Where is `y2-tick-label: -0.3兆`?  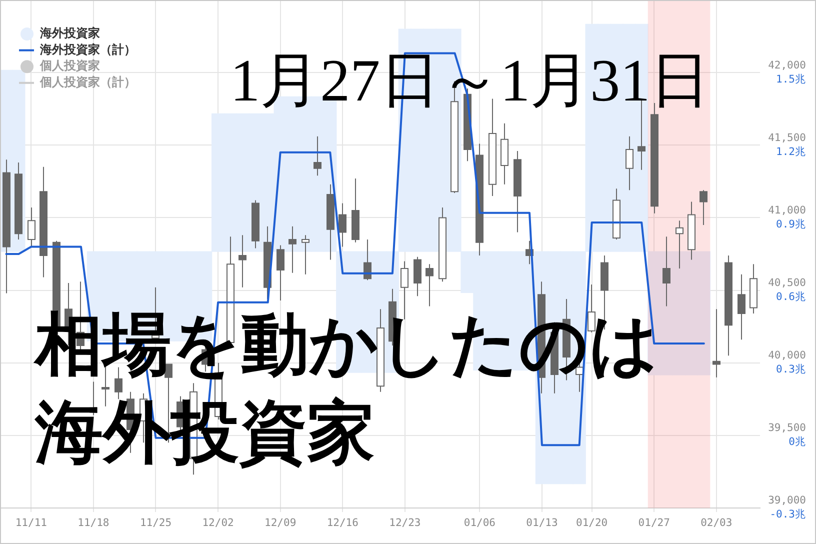 y2-tick-label: -0.3兆 is located at coordinates (788, 514).